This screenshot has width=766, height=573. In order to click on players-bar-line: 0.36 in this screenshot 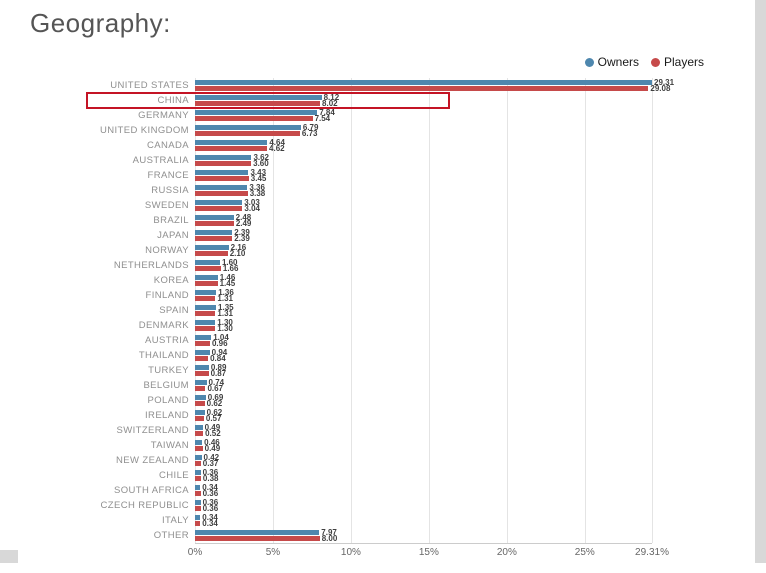, I will do `click(423, 509)`.